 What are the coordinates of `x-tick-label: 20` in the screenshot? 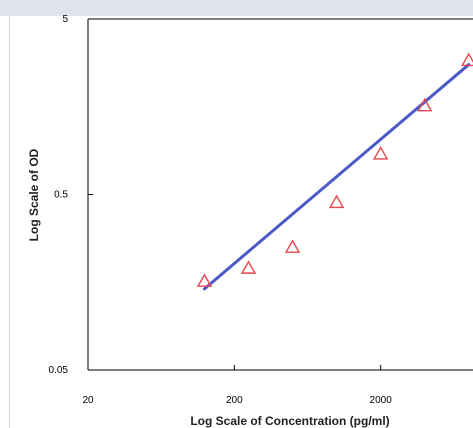 It's located at (88, 400).